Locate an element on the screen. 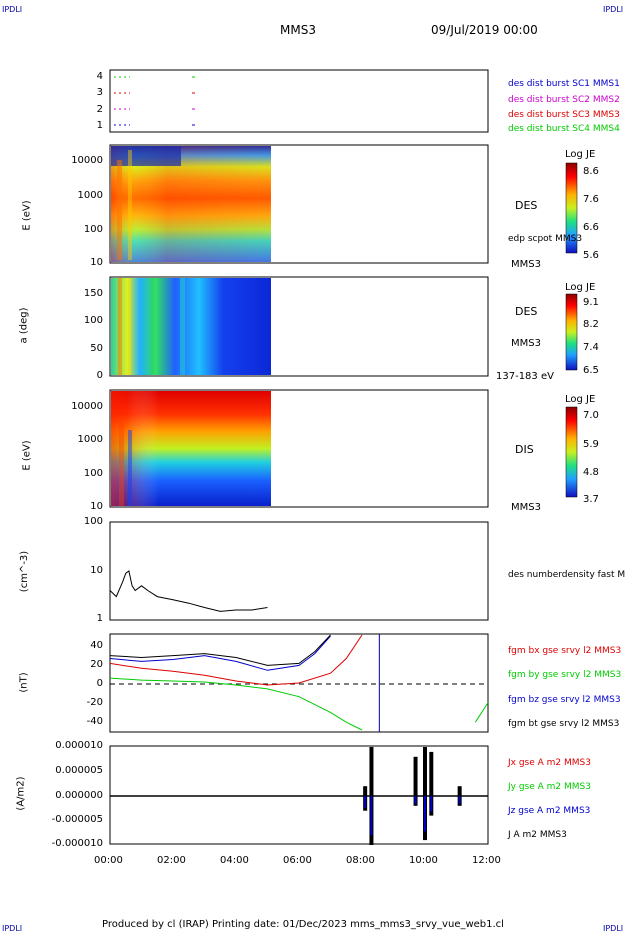  colorbar-tick: 7.0 is located at coordinates (591, 415).